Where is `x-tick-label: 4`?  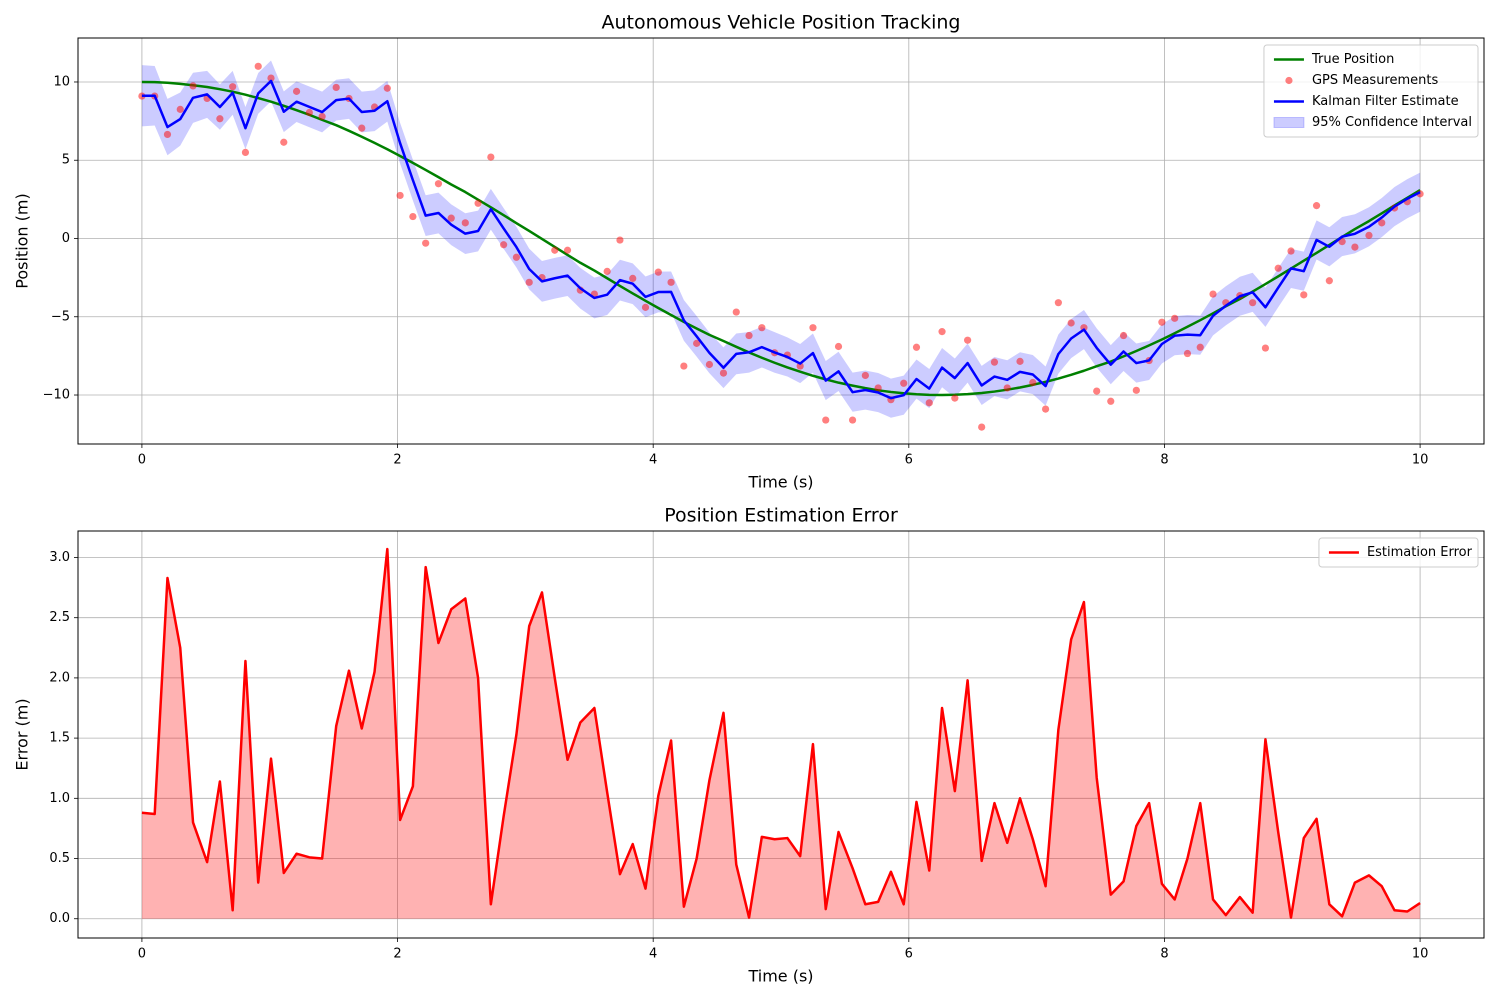 x-tick-label: 4 is located at coordinates (653, 954).